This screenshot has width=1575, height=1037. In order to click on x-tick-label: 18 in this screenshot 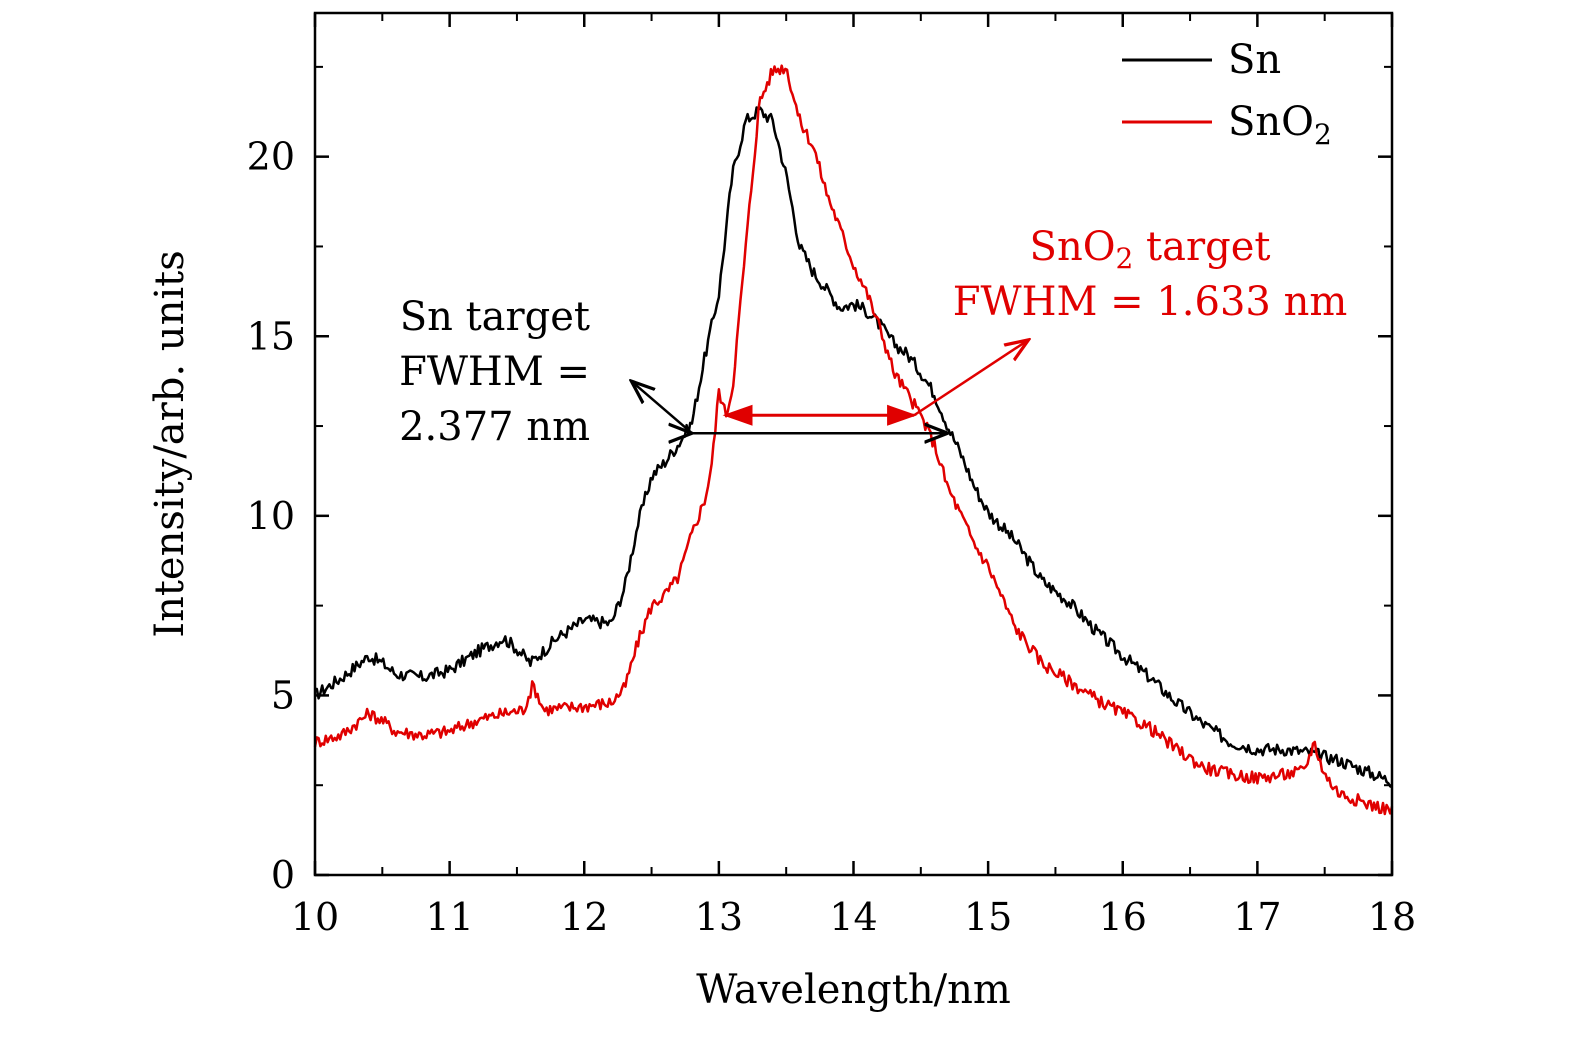, I will do `click(1392, 917)`.